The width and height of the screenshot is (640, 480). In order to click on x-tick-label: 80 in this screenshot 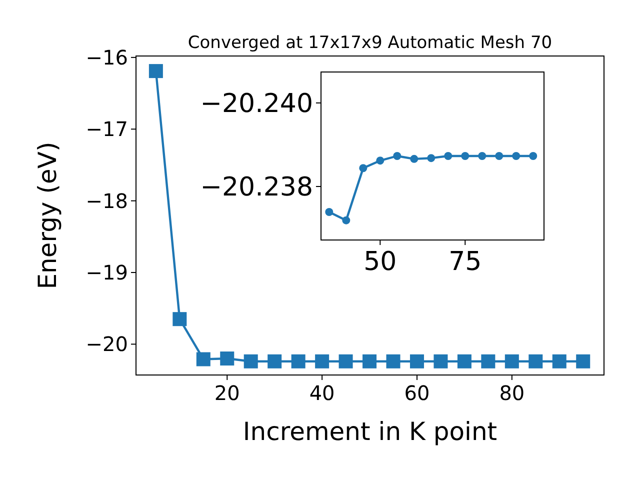, I will do `click(512, 393)`.